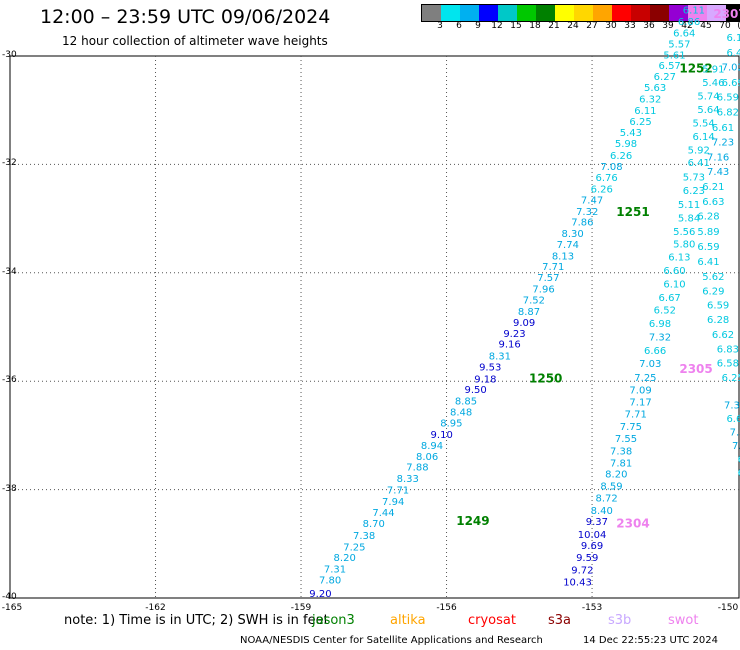 Image resolution: width=740 pixels, height=650 pixels. I want to click on wave-height-value: 6.52, so click(665, 310).